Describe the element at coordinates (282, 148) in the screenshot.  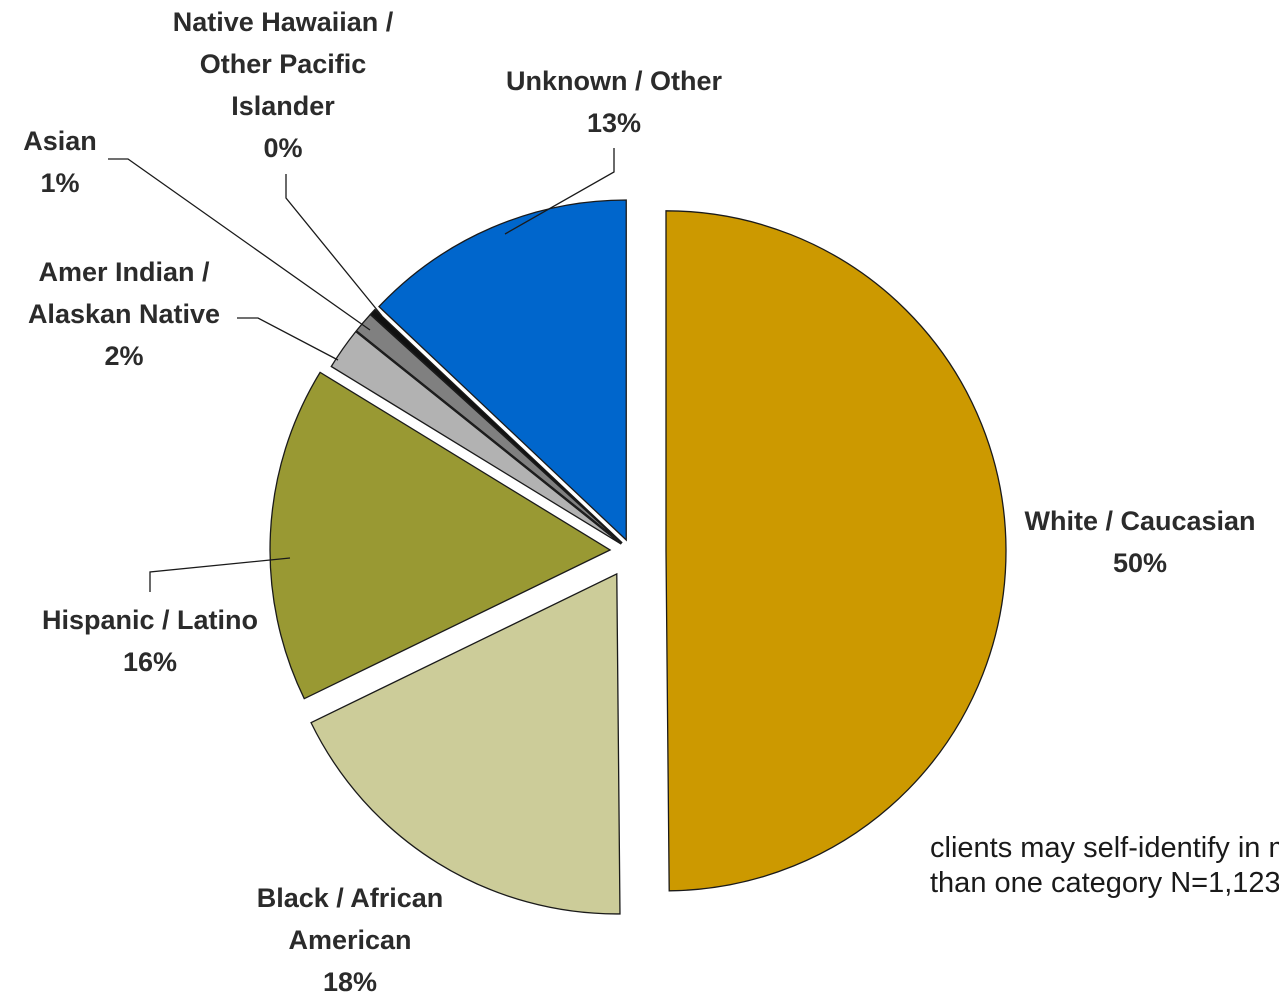
I see `slice-label-percent: 0%` at that location.